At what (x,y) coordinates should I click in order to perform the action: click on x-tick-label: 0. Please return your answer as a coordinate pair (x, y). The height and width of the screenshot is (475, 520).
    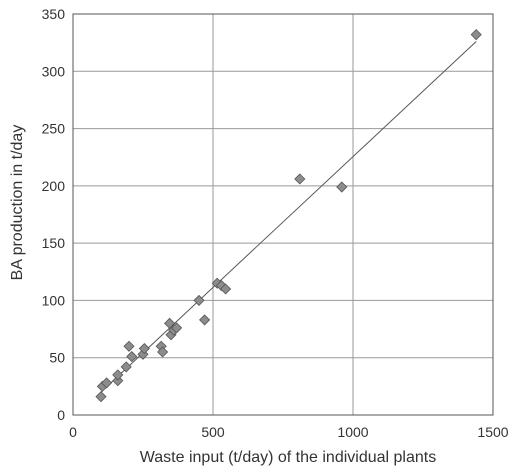
    Looking at the image, I should click on (73, 432).